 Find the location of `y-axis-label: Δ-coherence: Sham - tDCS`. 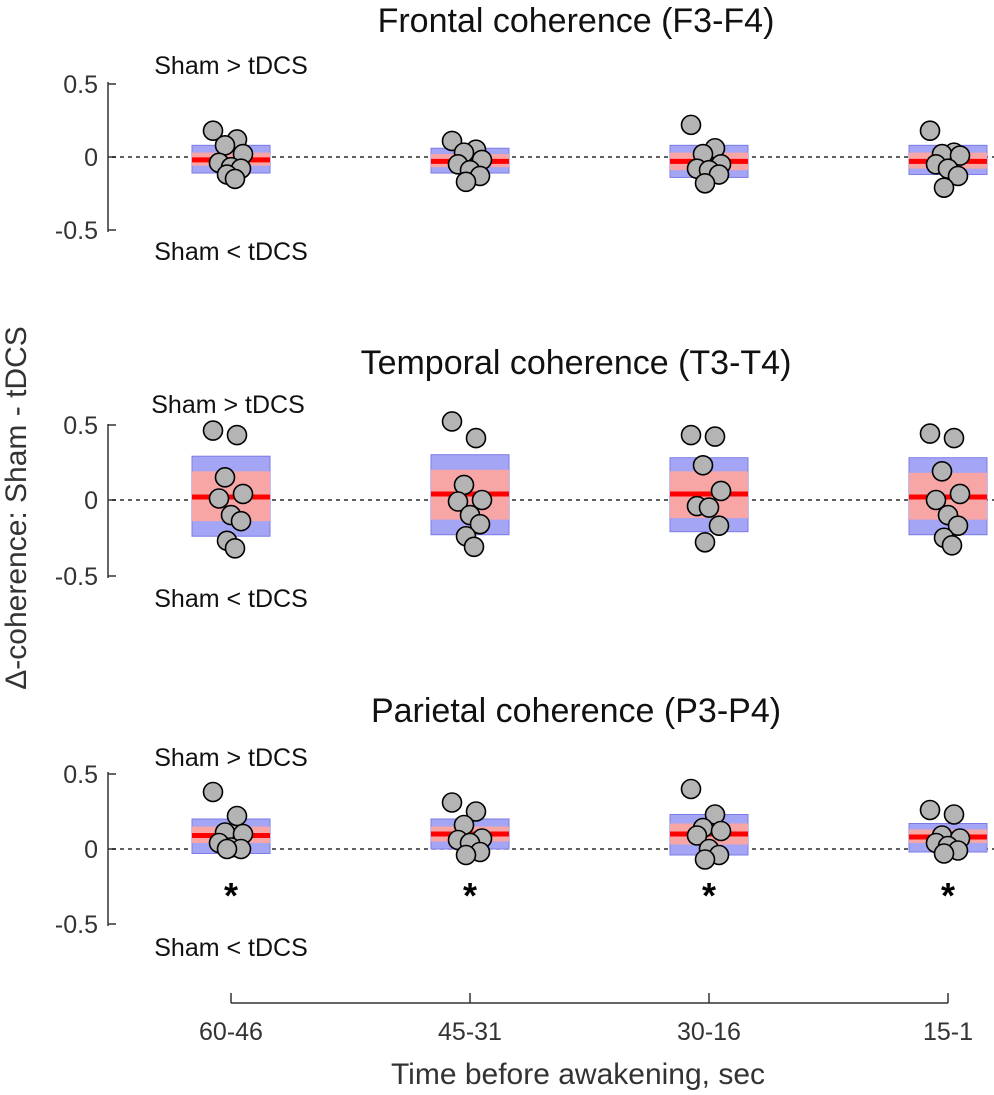

y-axis-label: Δ-coherence: Sham - tDCS is located at coordinates (16, 508).